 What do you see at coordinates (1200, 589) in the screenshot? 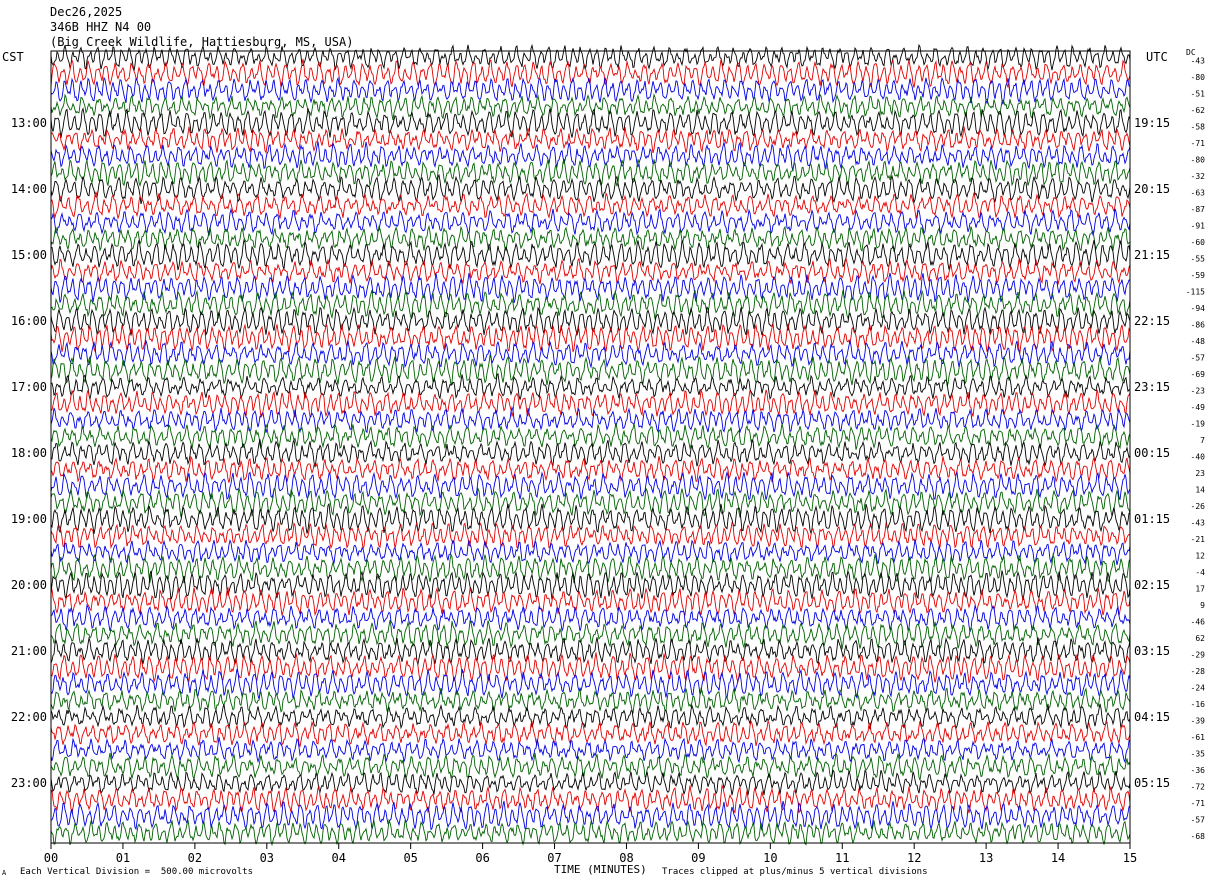
I see `dc-offset-label: 17` at bounding box center [1200, 589].